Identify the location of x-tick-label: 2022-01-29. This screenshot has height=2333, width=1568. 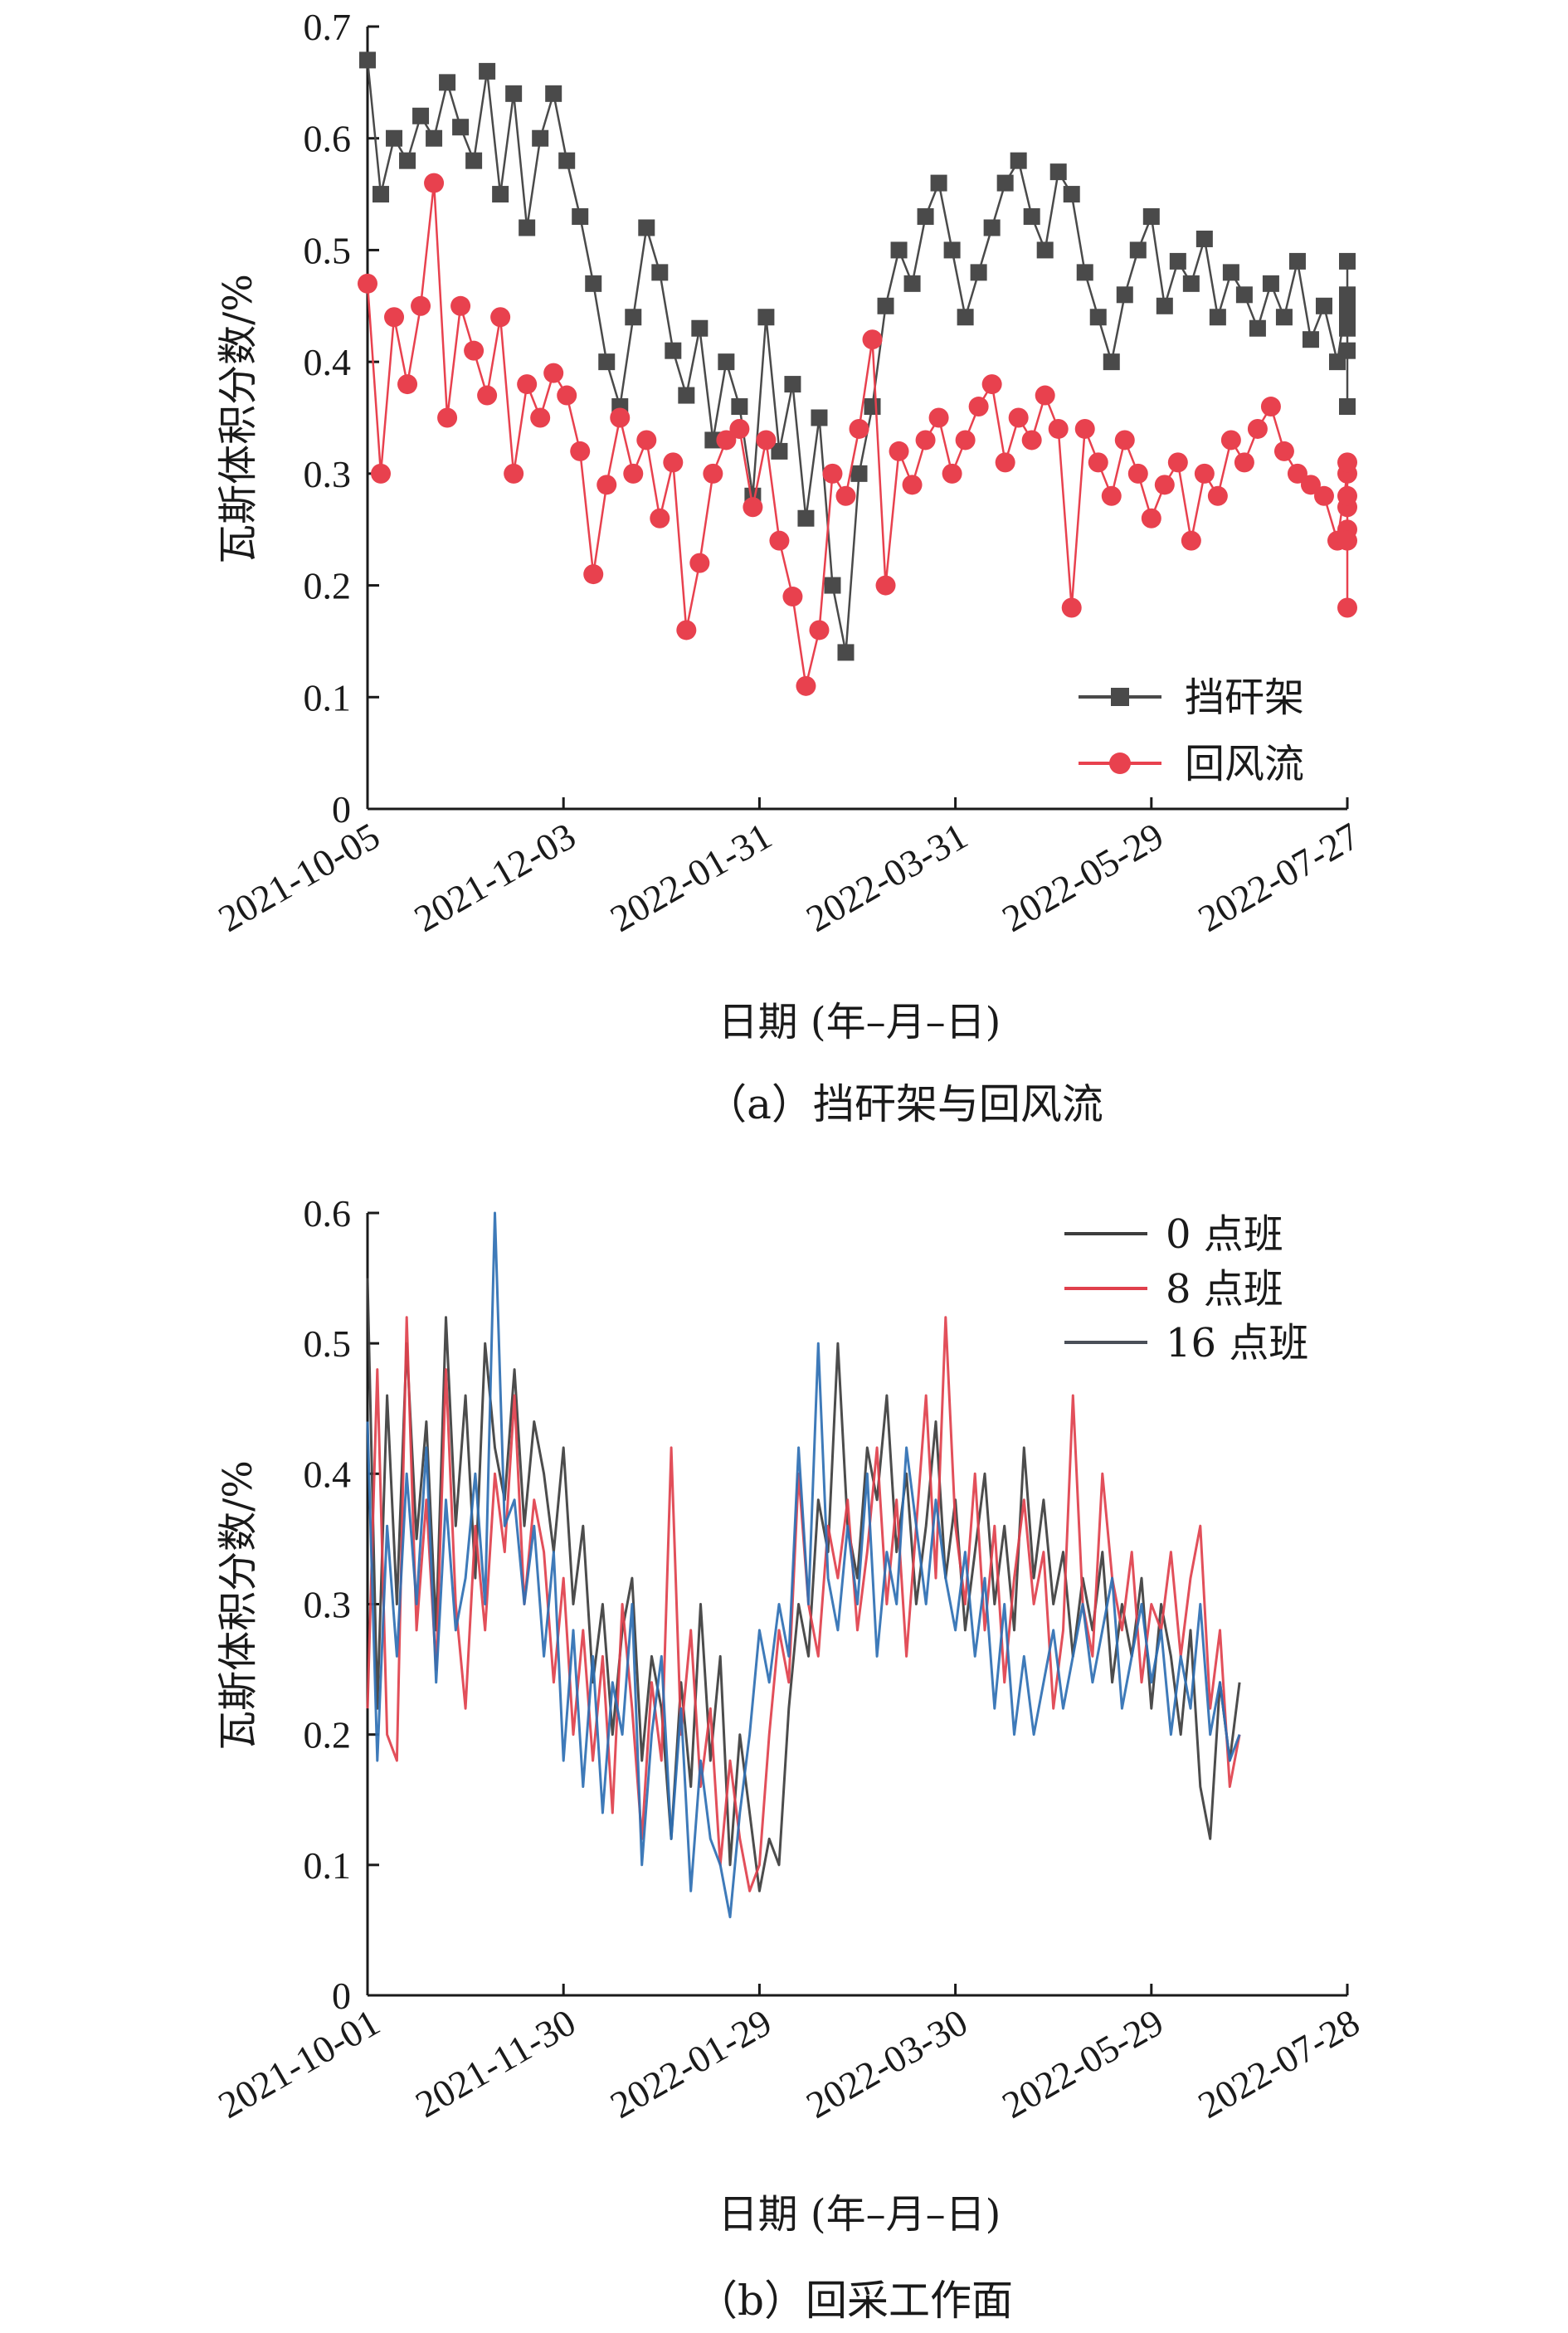
(690, 2063).